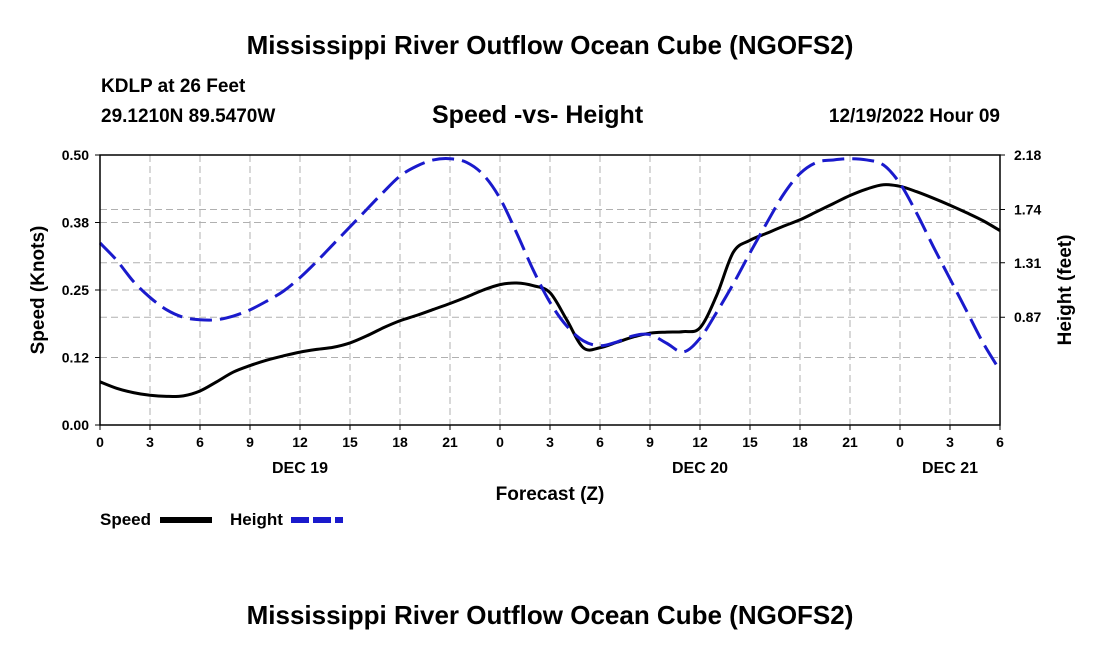 This screenshot has width=1100, height=650. What do you see at coordinates (125, 519) in the screenshot?
I see `legend-speed-label: Speed` at bounding box center [125, 519].